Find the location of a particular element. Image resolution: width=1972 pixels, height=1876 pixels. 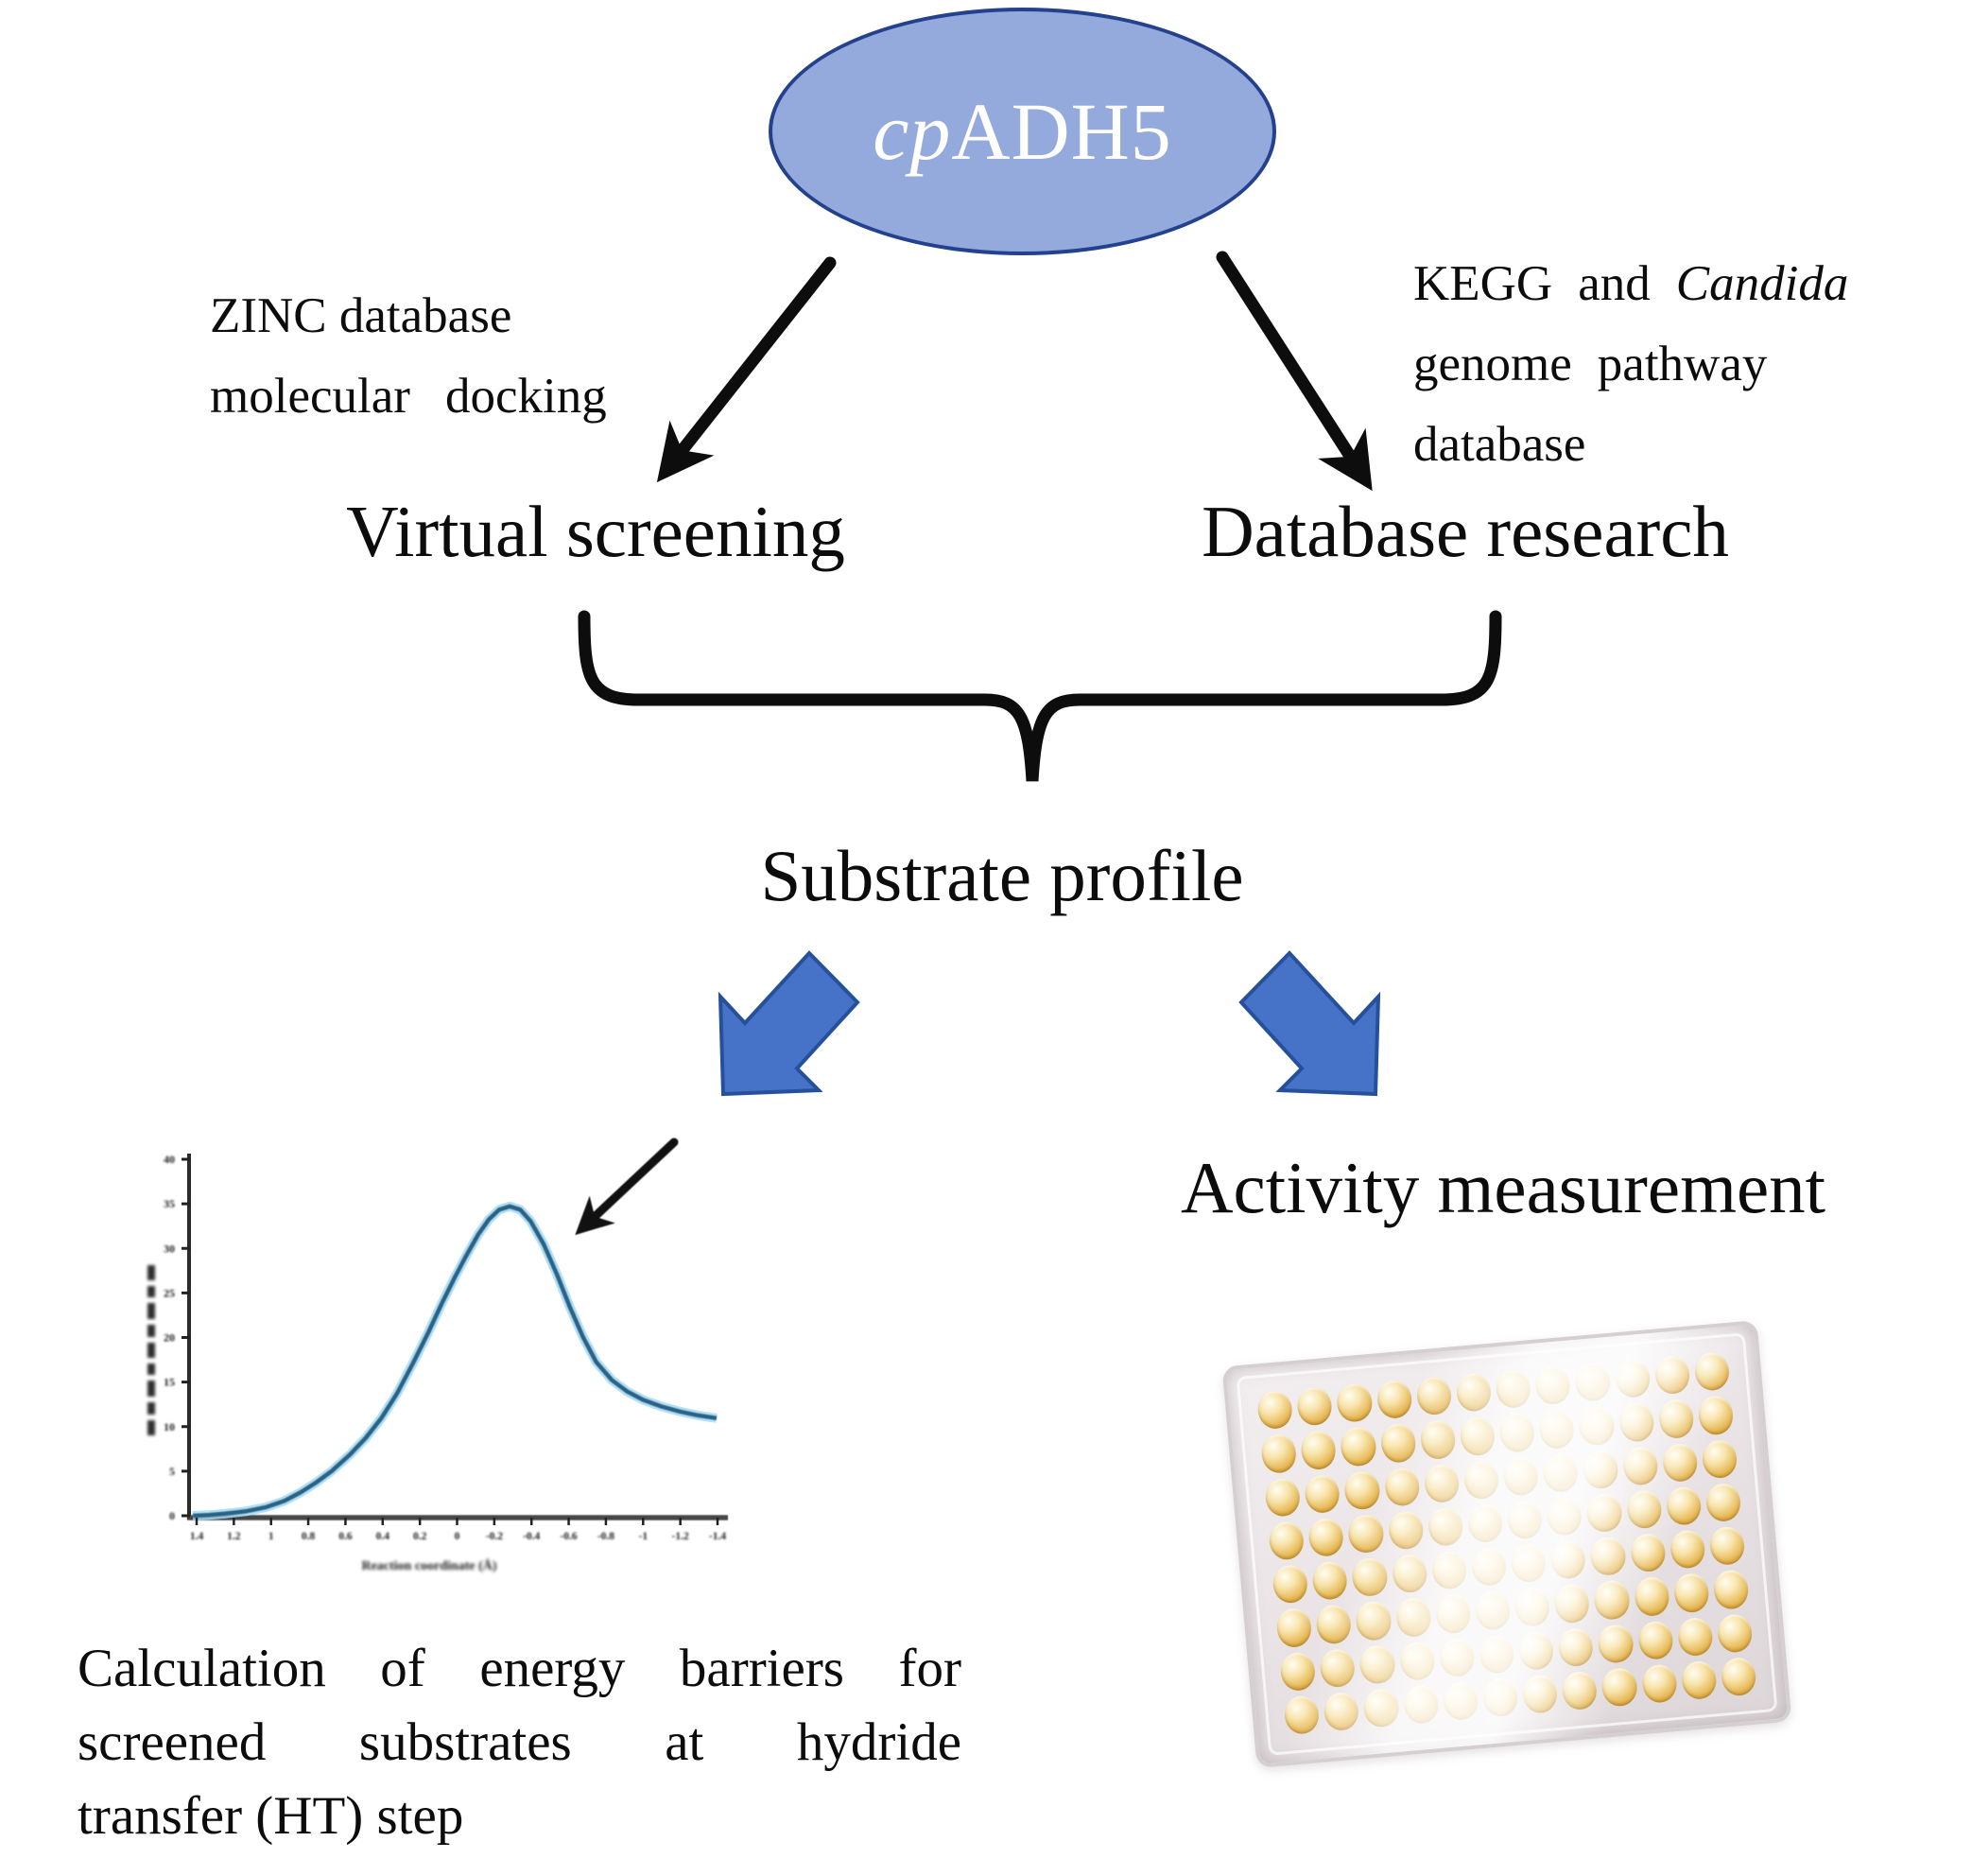

arrow-root-to-virtual-screening is located at coordinates (746, 369).